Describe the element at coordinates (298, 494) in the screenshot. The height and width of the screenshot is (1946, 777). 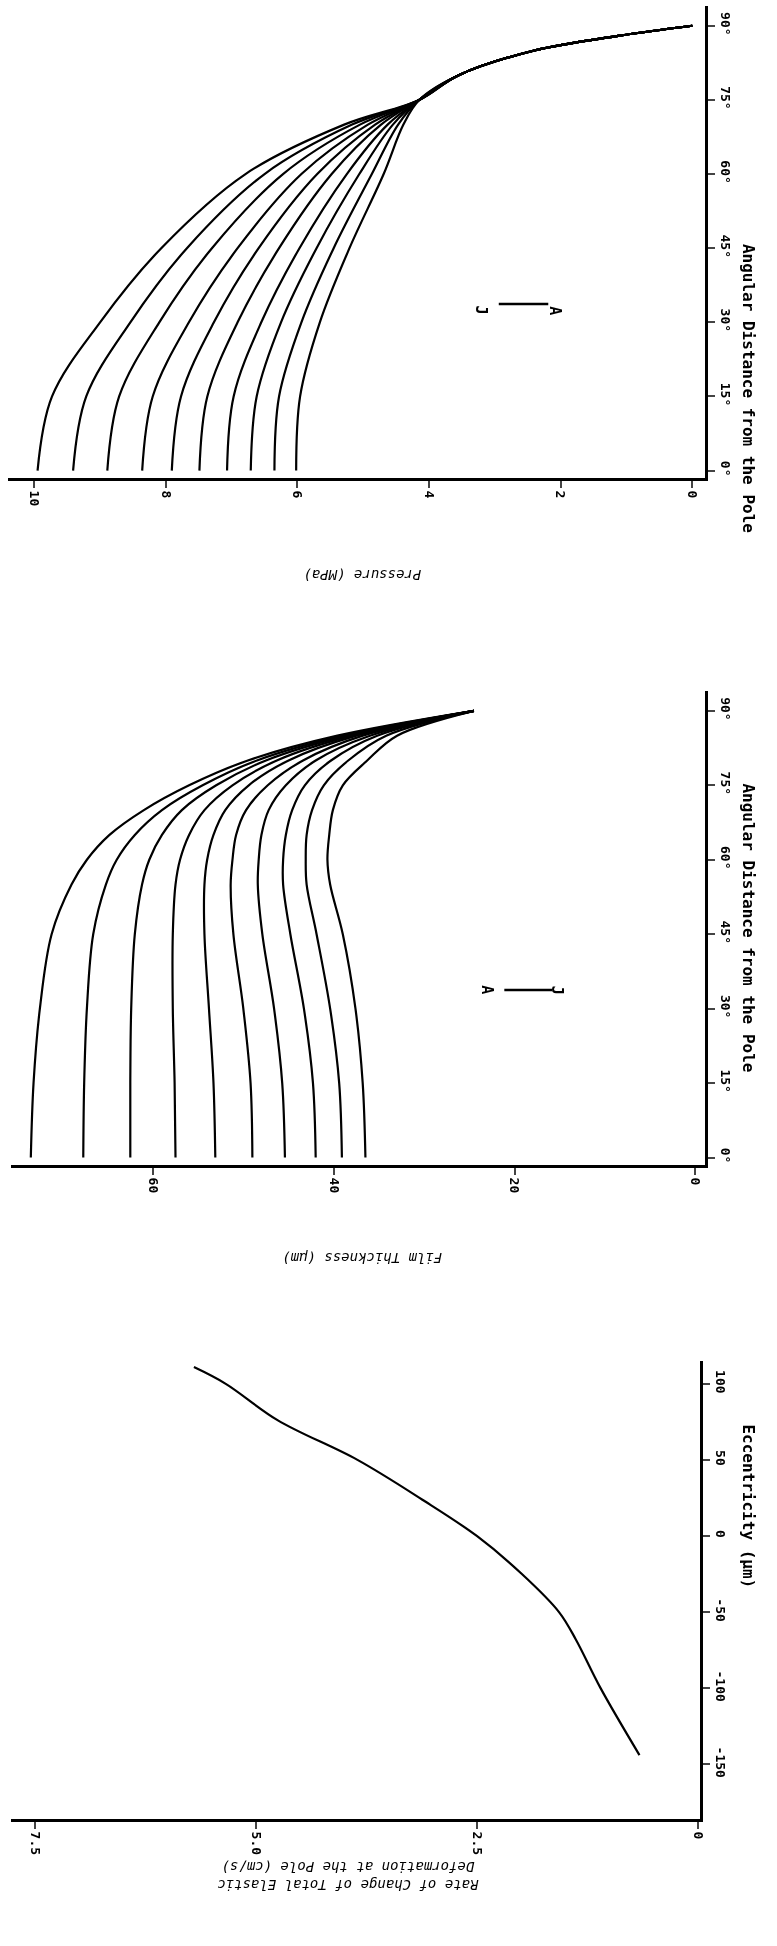
I see `x-tick-label: 6` at that location.